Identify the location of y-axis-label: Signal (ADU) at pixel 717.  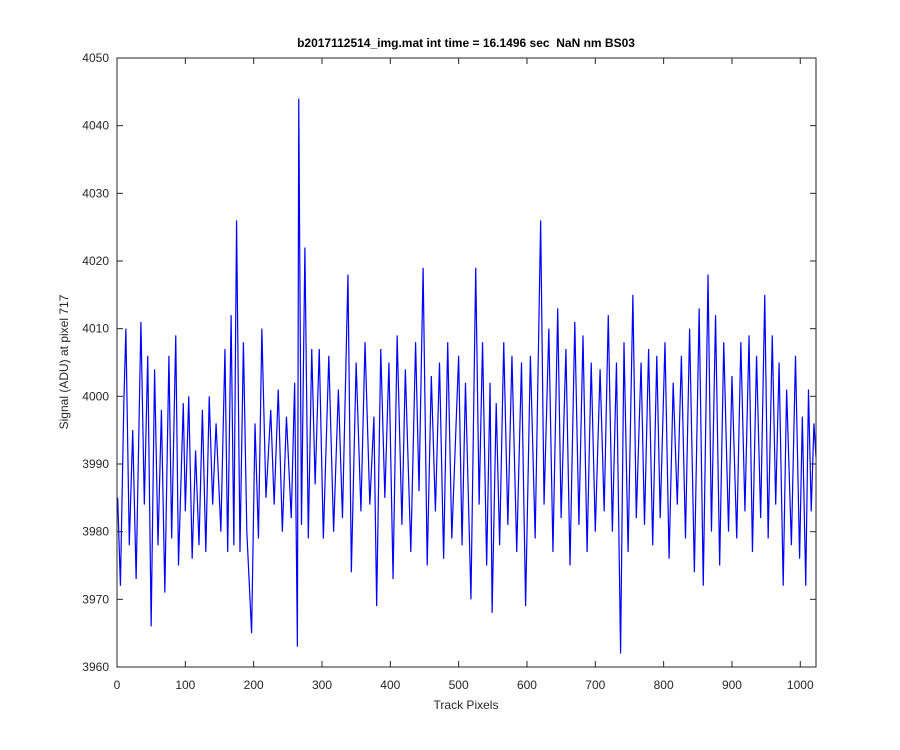
(64, 361).